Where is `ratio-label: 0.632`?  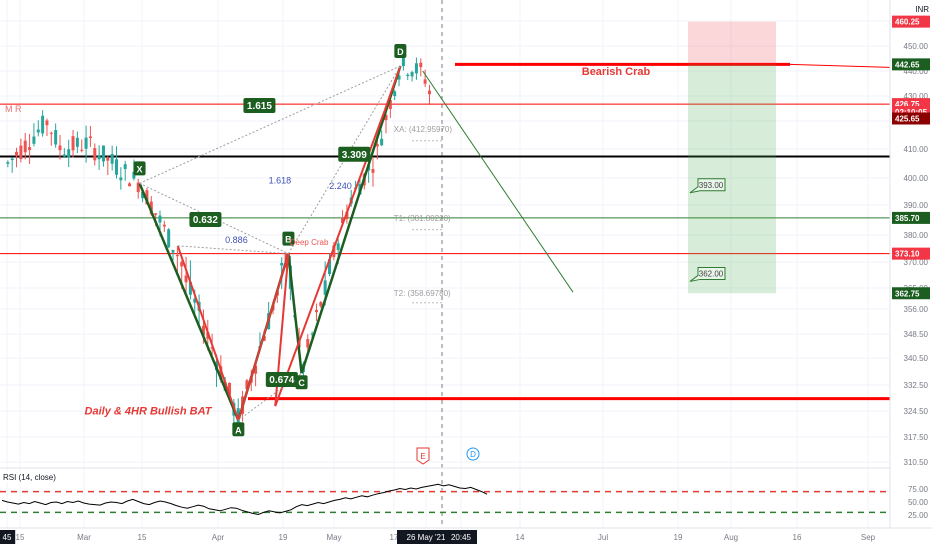
ratio-label: 0.632 is located at coordinates (205, 220).